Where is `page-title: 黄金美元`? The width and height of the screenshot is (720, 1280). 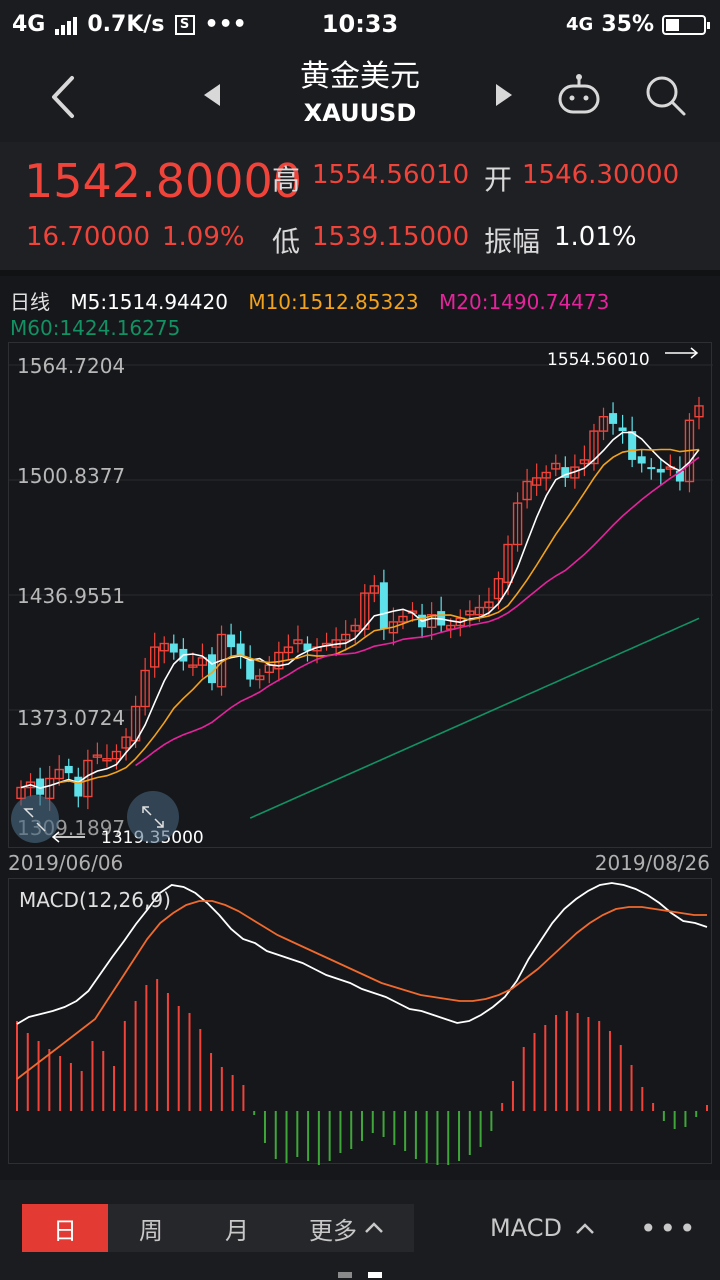
page-title: 黄金美元 is located at coordinates (360, 76).